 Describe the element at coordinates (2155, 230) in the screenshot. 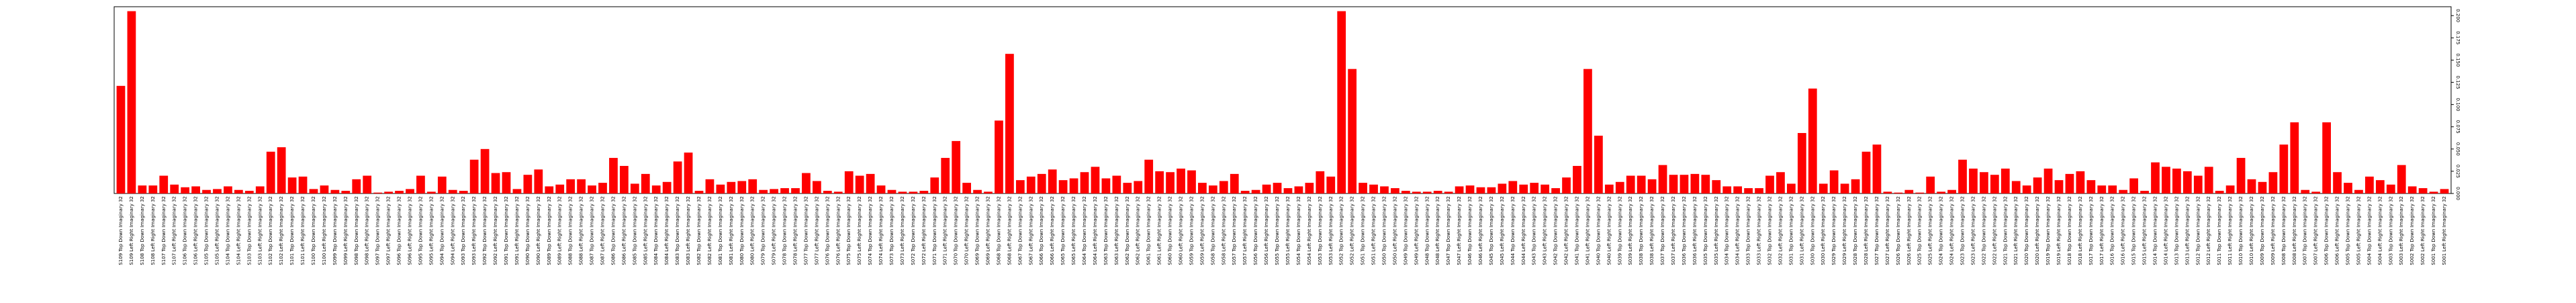

I see `x-tick-label: S014 Top Down Imaginary 32` at that location.